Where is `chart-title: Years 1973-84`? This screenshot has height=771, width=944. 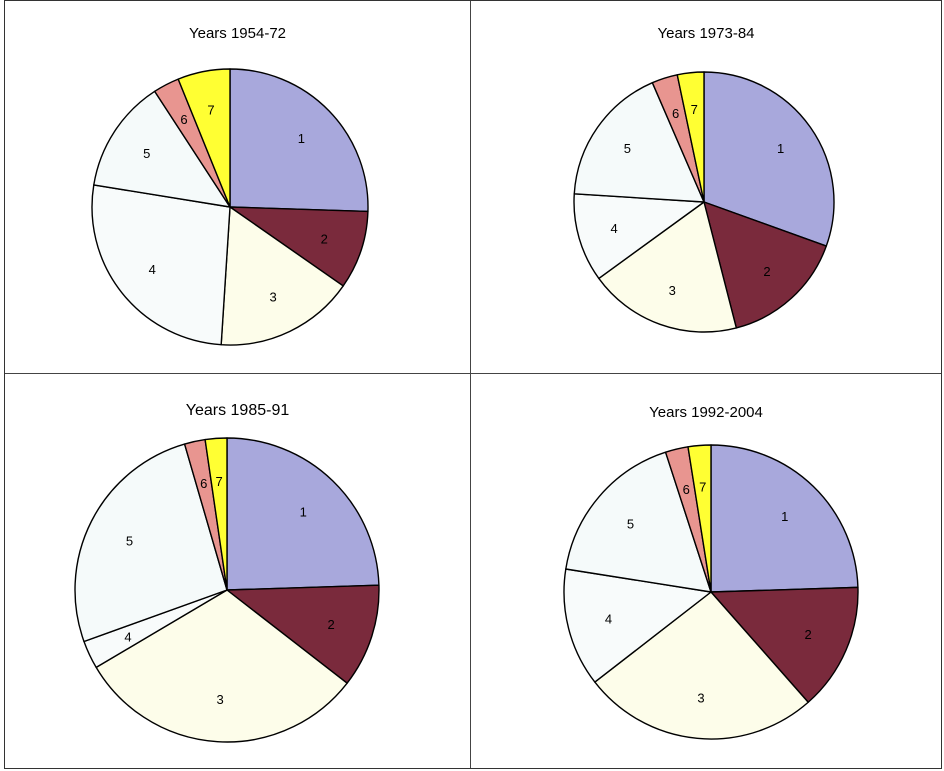 chart-title: Years 1973-84 is located at coordinates (706, 33).